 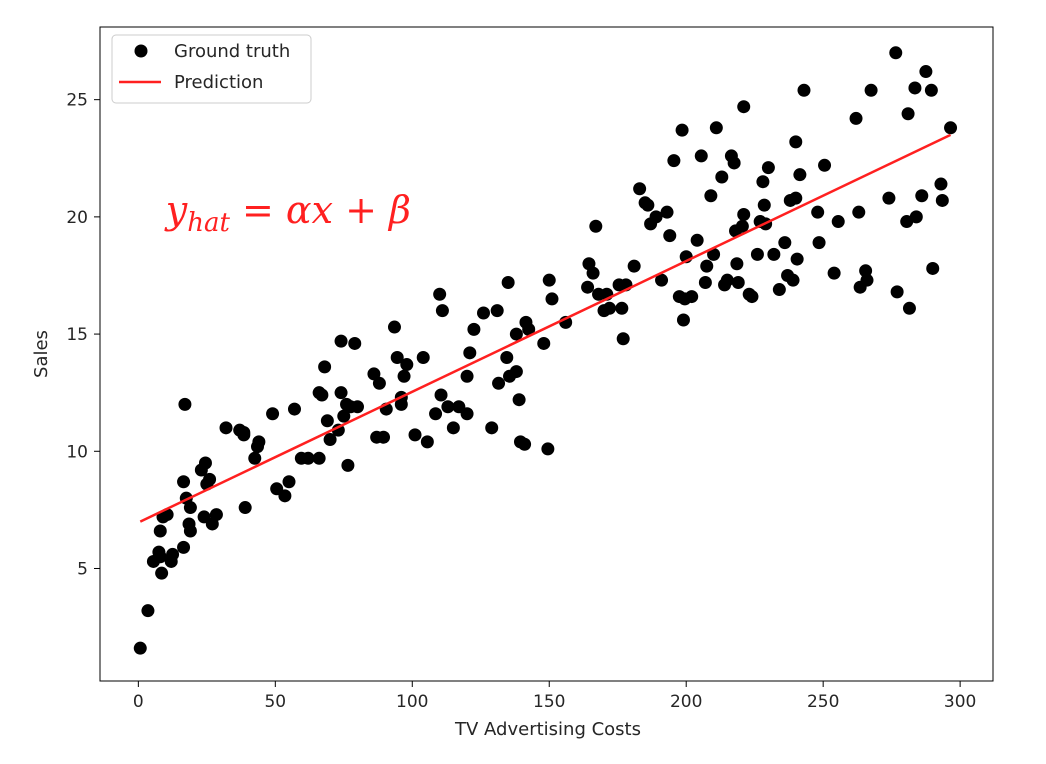 What do you see at coordinates (549, 702) in the screenshot?
I see `x-tick-label: 150` at bounding box center [549, 702].